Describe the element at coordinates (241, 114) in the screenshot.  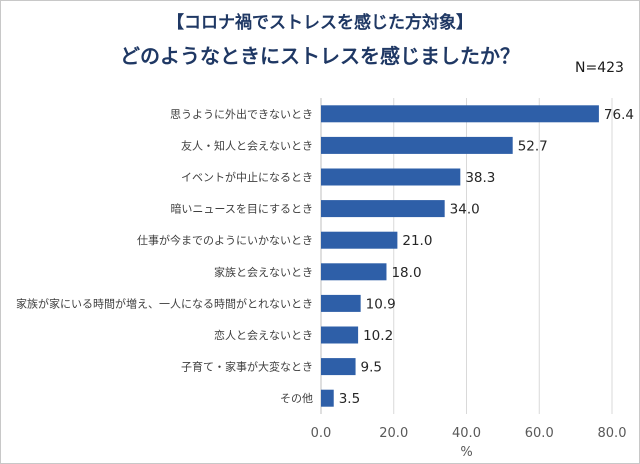
I see `category-label: 思うように外出できないとき` at that location.